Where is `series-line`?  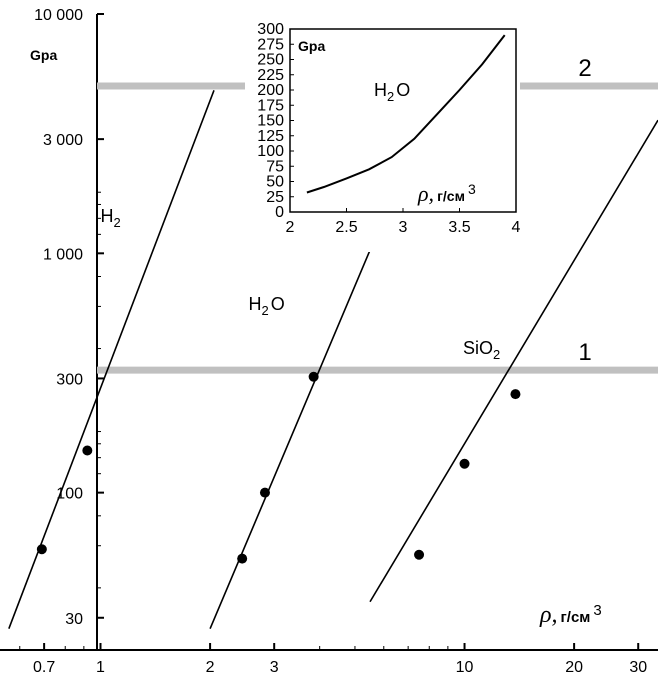 series-line is located at coordinates (291, 436).